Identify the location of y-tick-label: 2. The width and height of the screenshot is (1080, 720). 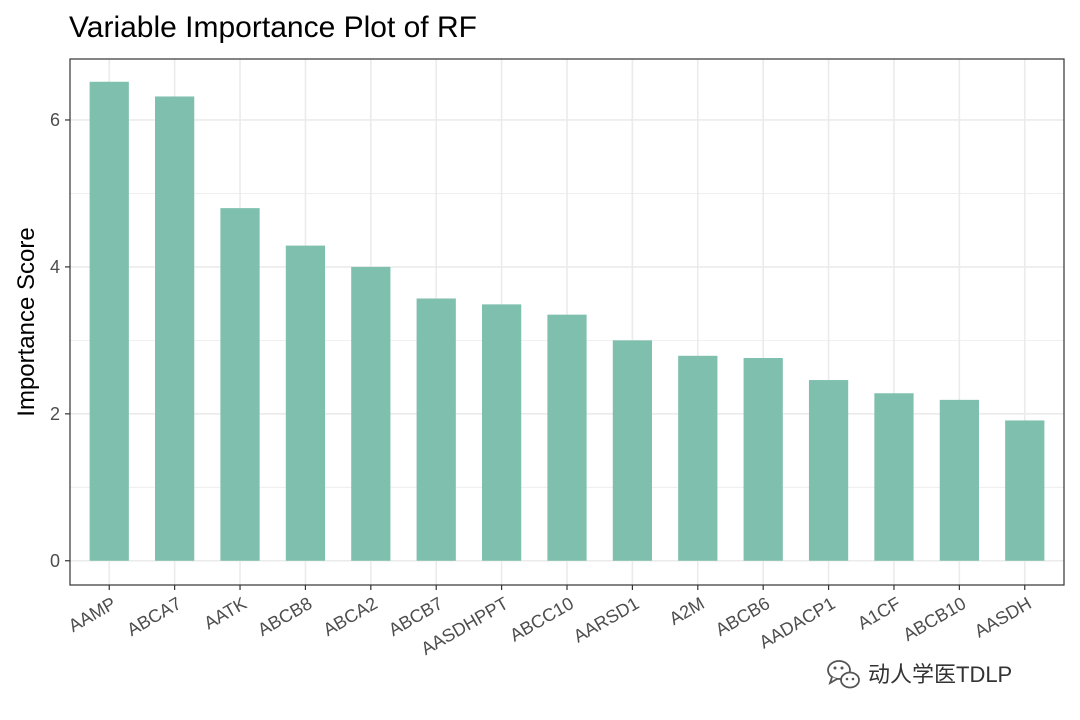
(55, 414).